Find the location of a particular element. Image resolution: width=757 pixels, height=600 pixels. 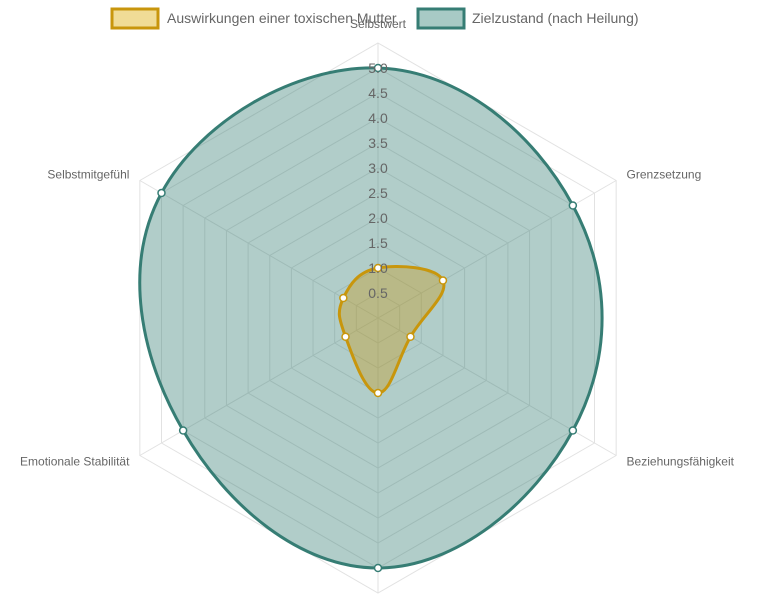

axis-label-2: Grenzsetzung is located at coordinates (664, 175).